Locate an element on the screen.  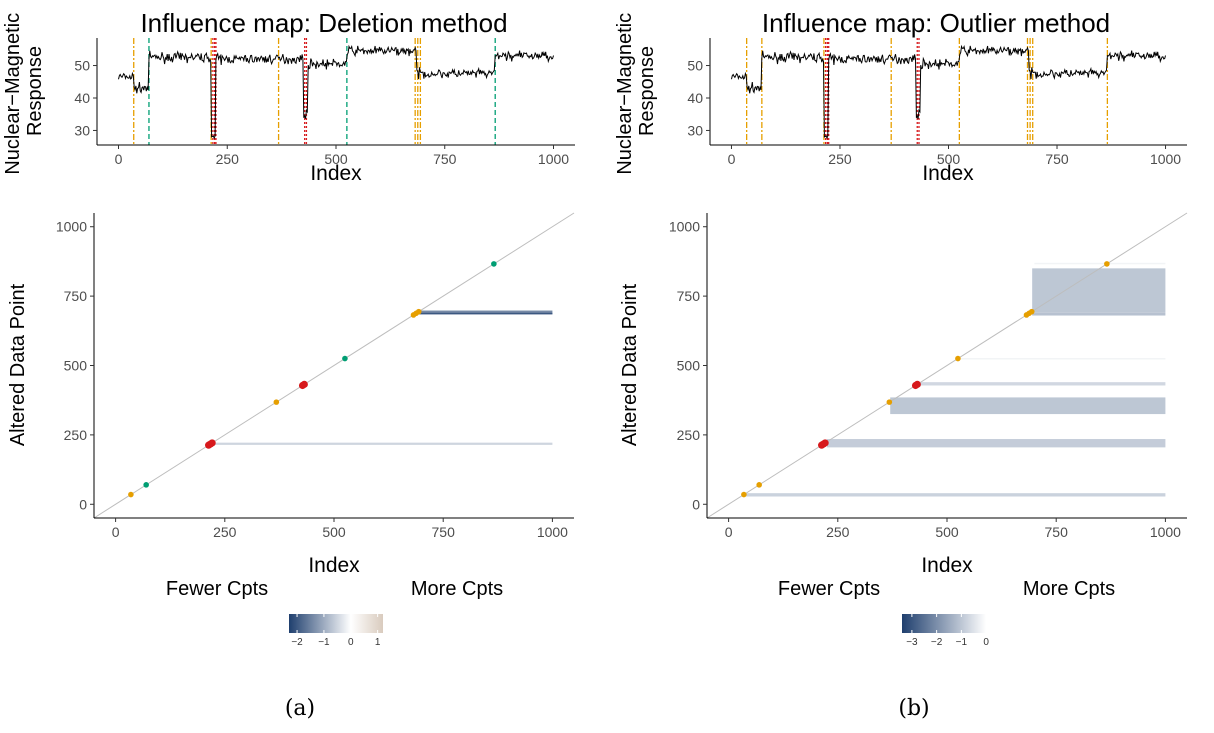
series-ylabel-a-line2: Response is located at coordinates (35, 91).